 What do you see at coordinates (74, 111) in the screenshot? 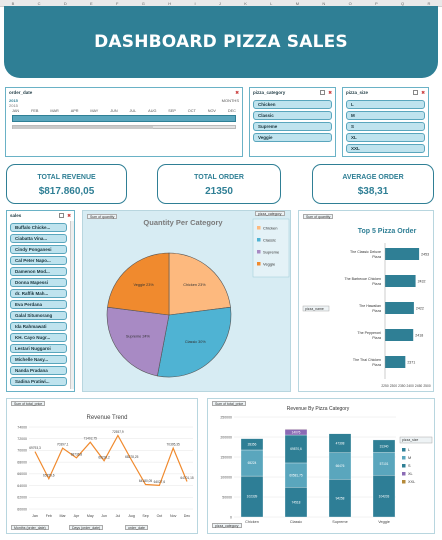
I see `timeline-month-label: APR` at bounding box center [74, 111].